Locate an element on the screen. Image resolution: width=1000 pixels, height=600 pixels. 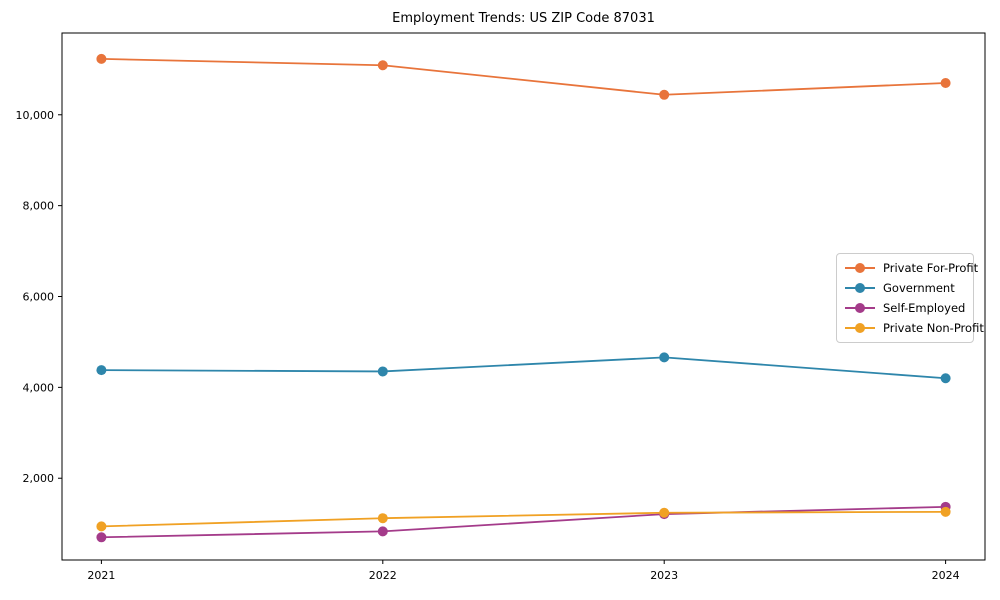
data-point-private-for-profit-2024 is located at coordinates (945, 82).